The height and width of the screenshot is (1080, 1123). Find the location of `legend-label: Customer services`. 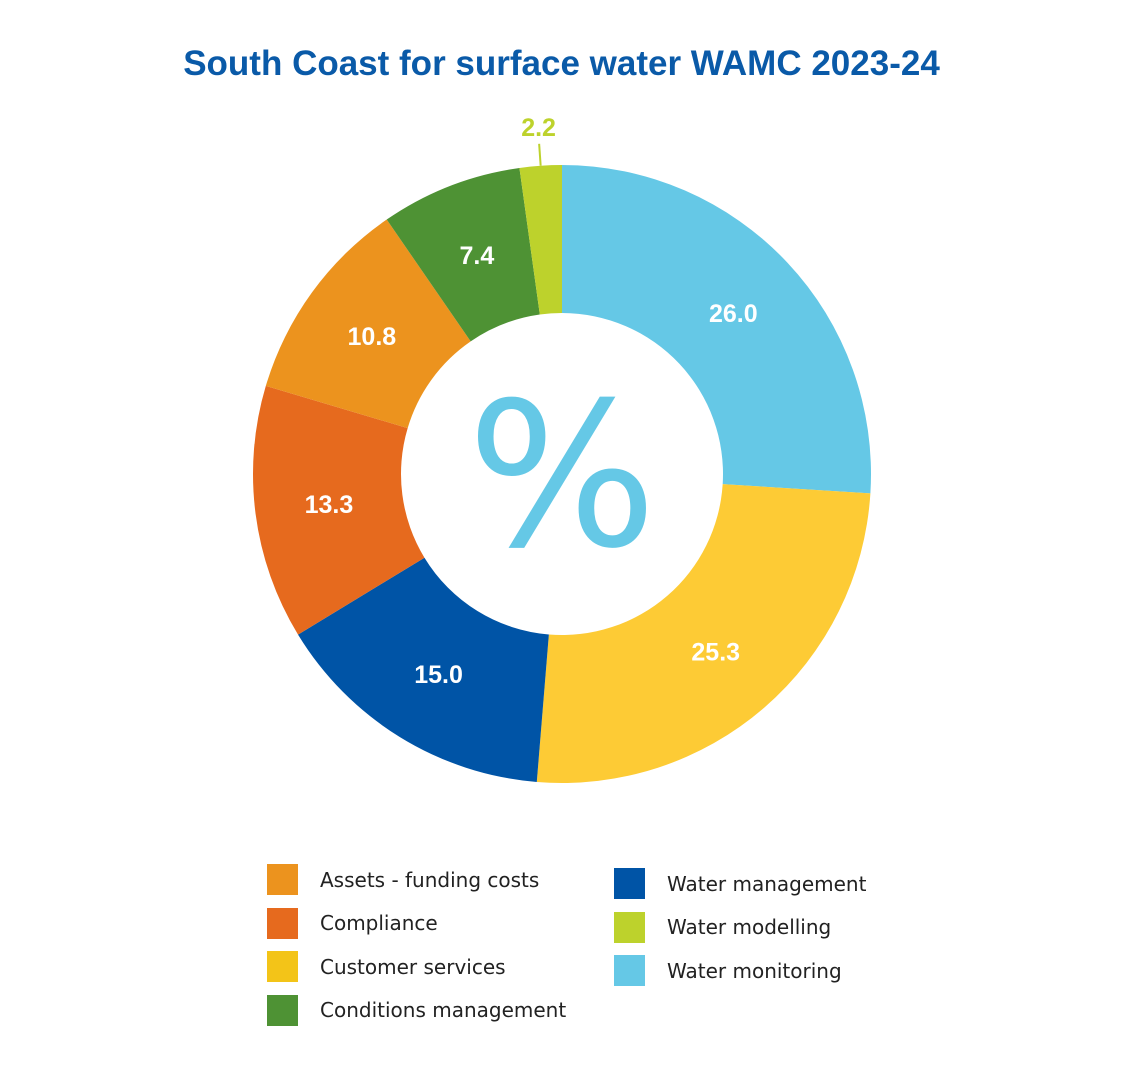

legend-label: Customer services is located at coordinates (413, 966).